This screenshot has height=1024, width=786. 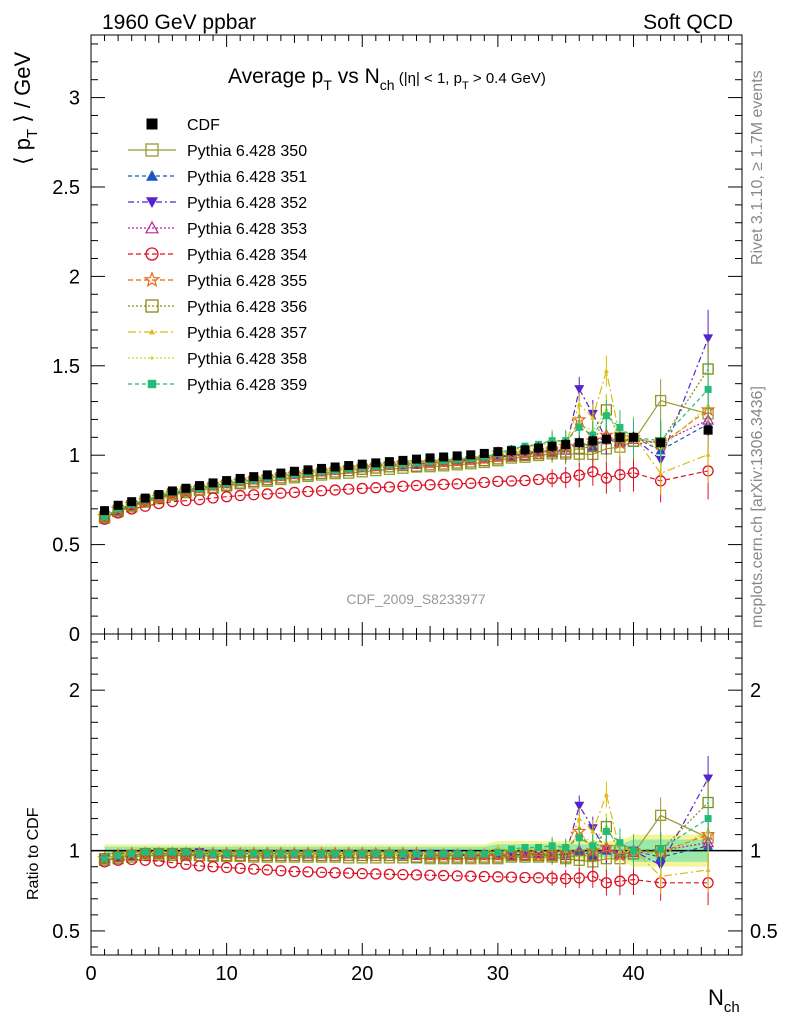 I want to click on x-tick-label: 10, so click(x=227, y=974).